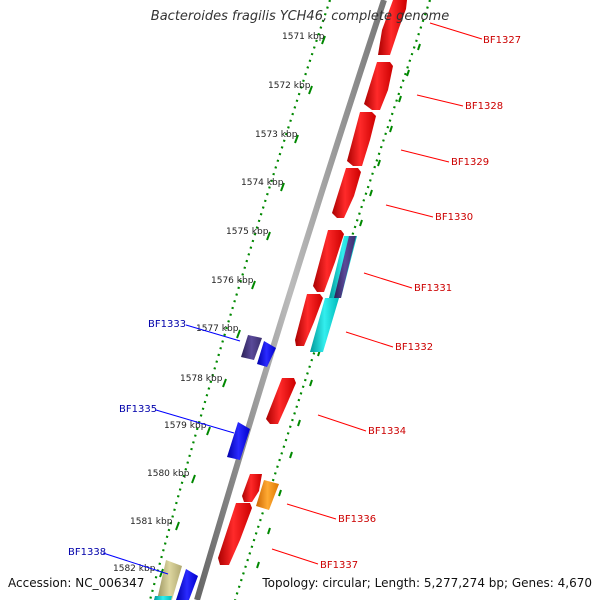  What do you see at coordinates (345, 267) in the screenshot?
I see `feature-bf1331-purple` at bounding box center [345, 267].